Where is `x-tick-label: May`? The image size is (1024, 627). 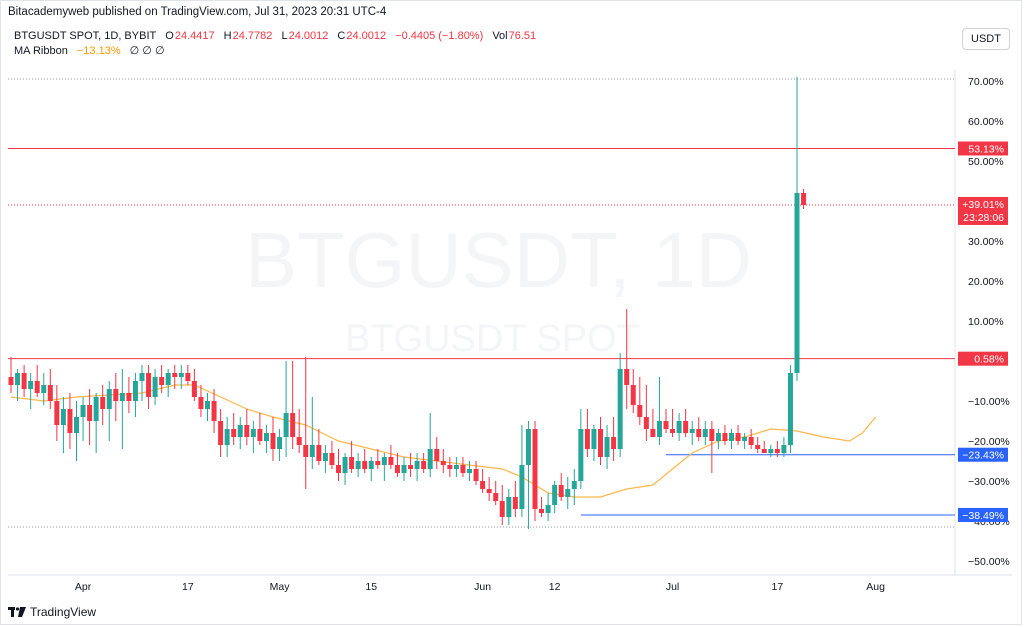
x-tick-label: May is located at coordinates (280, 587).